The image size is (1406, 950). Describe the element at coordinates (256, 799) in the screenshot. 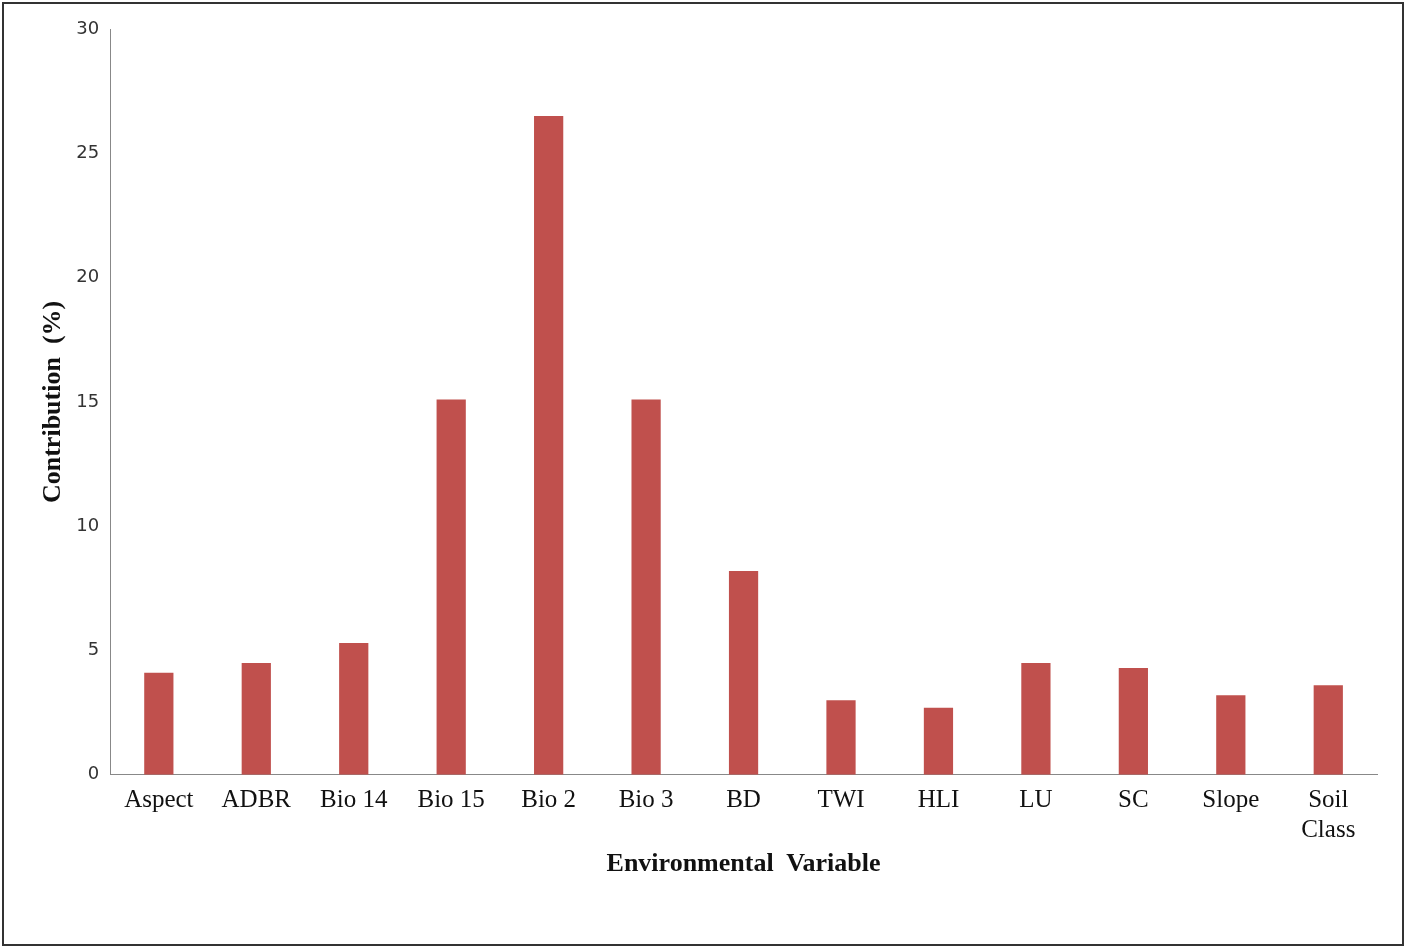

I see `x-tick-label: ADBR` at that location.